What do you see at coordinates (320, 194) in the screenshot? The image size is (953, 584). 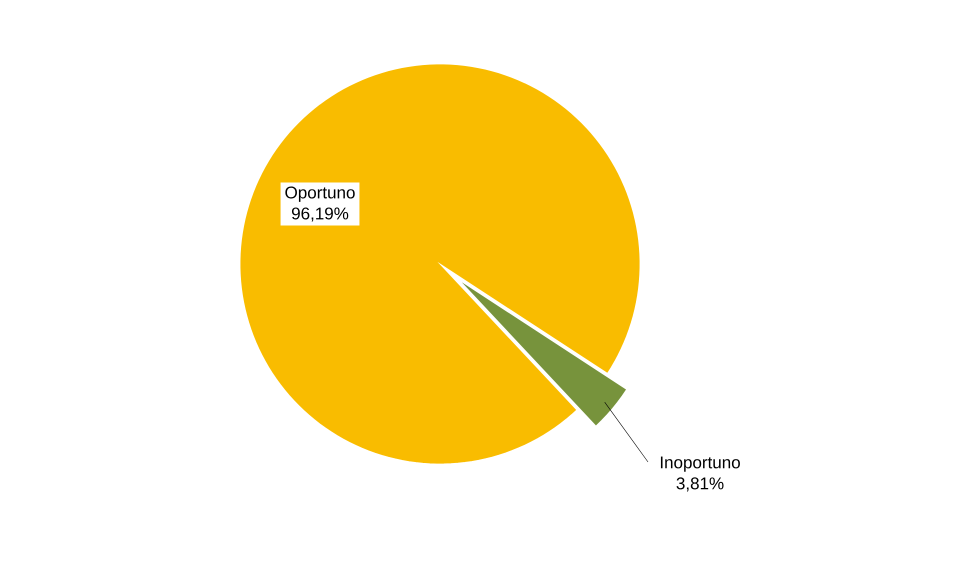 I see `slice-label: Oportuno` at bounding box center [320, 194].